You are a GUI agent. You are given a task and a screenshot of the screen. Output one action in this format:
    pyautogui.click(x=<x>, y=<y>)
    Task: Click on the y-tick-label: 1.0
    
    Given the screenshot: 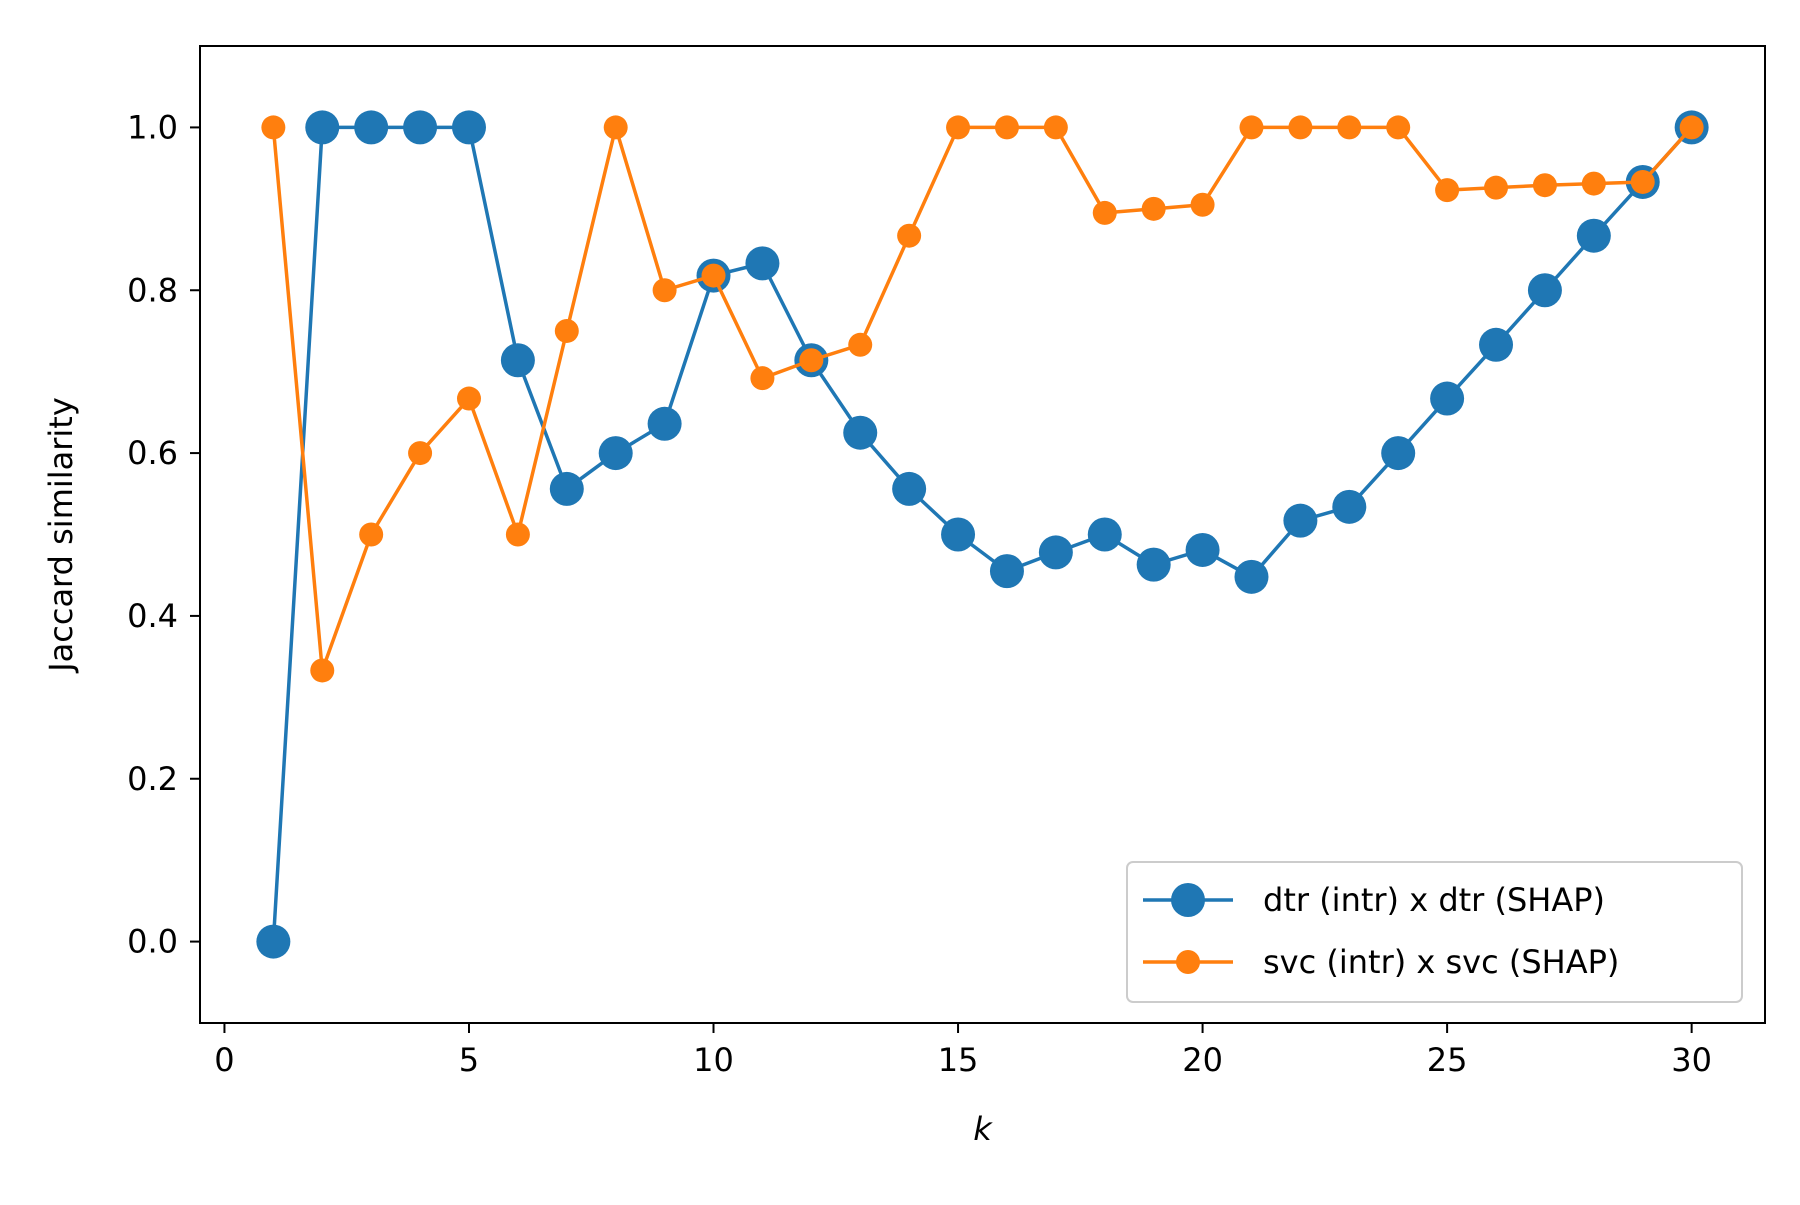 What is the action you would take?
    pyautogui.click(x=152, y=127)
    